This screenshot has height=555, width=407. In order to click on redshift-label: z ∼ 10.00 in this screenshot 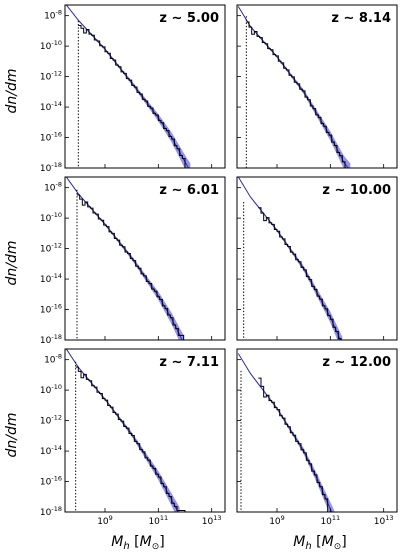, I will do `click(356, 190)`.